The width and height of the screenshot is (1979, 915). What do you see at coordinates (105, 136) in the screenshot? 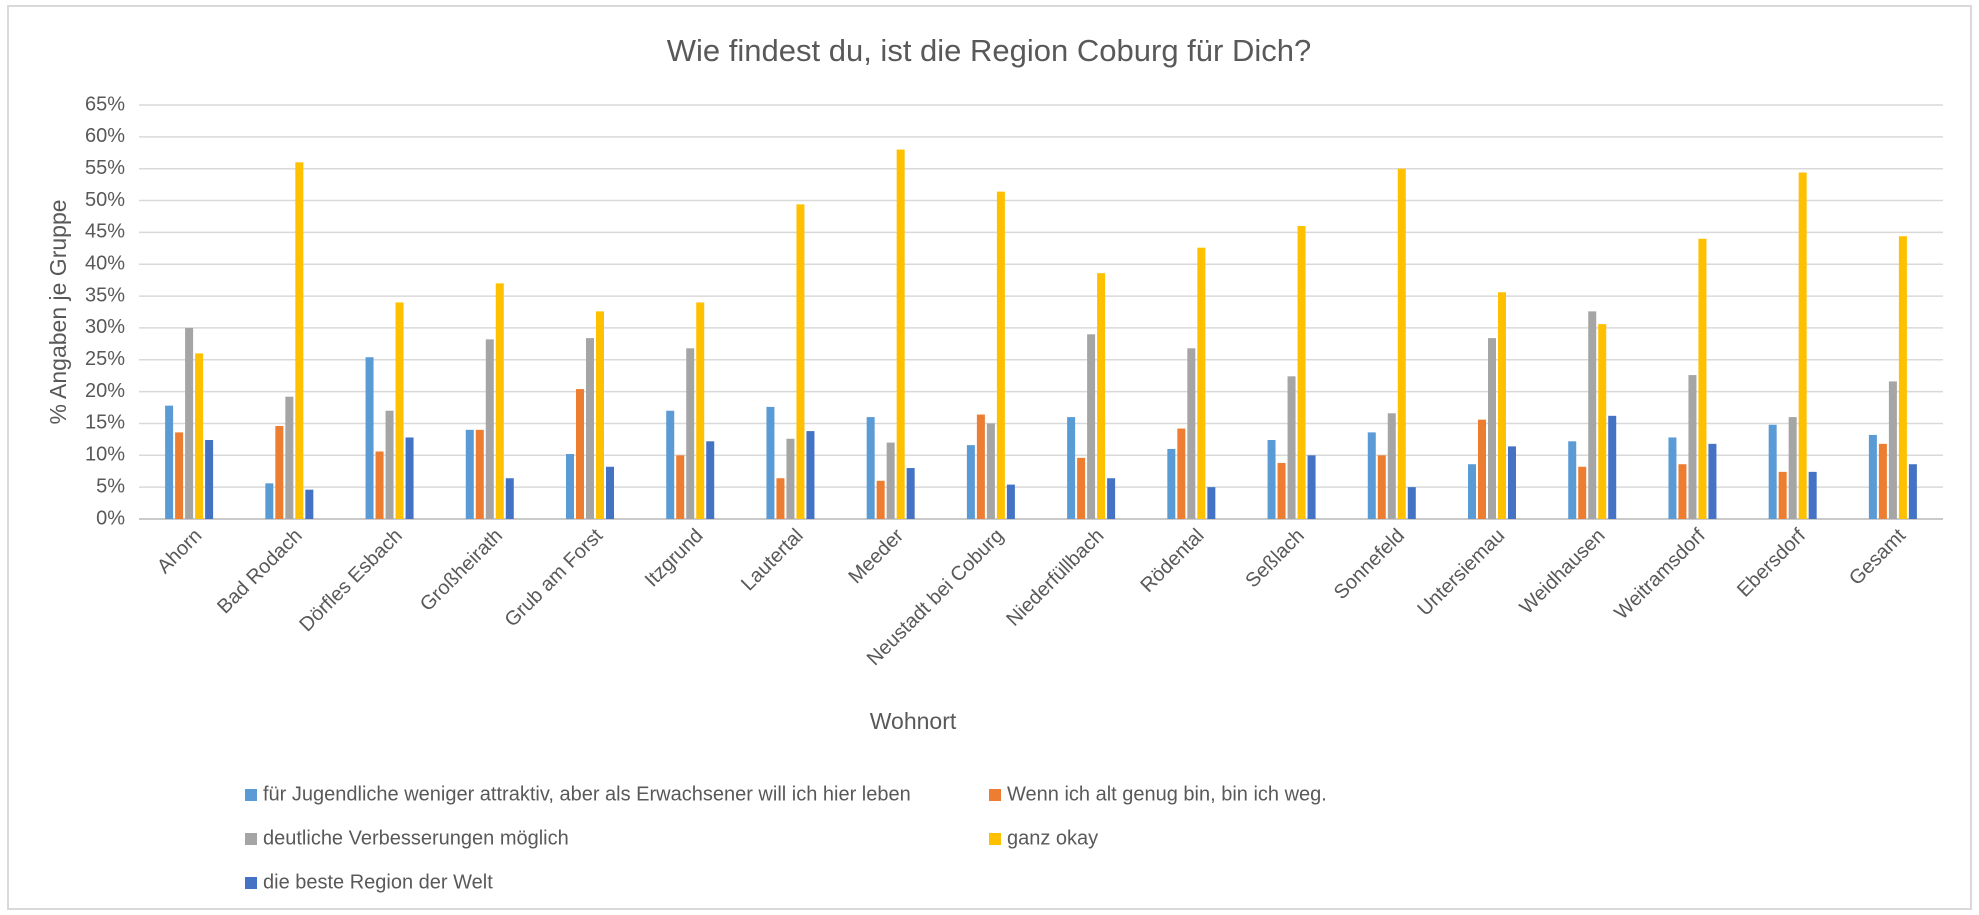
I see `y-tick-label: 60%` at bounding box center [105, 136].